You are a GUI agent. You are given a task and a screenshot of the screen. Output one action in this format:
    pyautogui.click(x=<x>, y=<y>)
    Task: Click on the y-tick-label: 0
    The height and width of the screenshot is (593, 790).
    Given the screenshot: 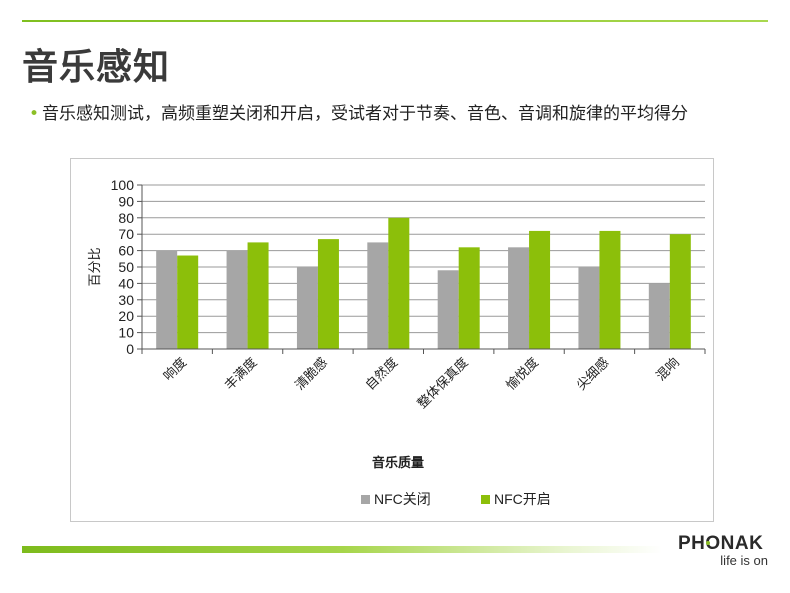 What is the action you would take?
    pyautogui.click(x=130, y=349)
    